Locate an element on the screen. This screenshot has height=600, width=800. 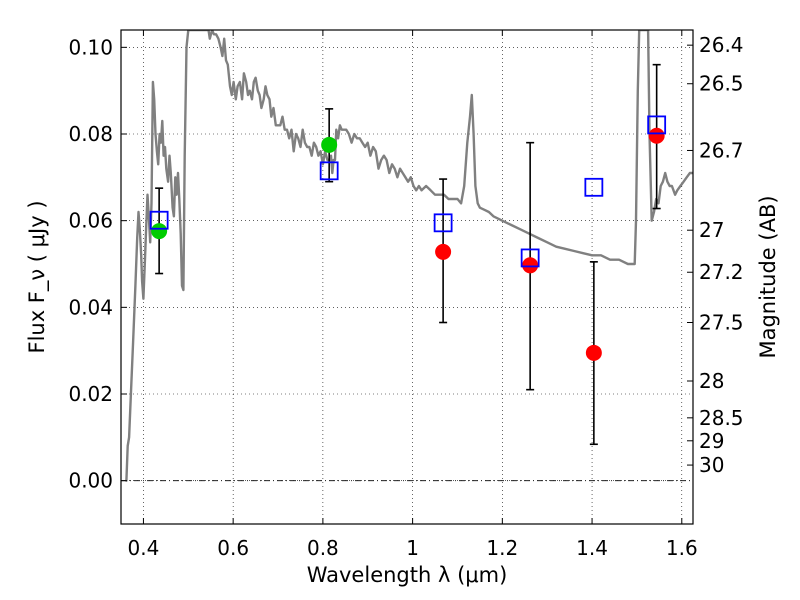
y-tick-label: 0.10 is located at coordinates (90, 47).